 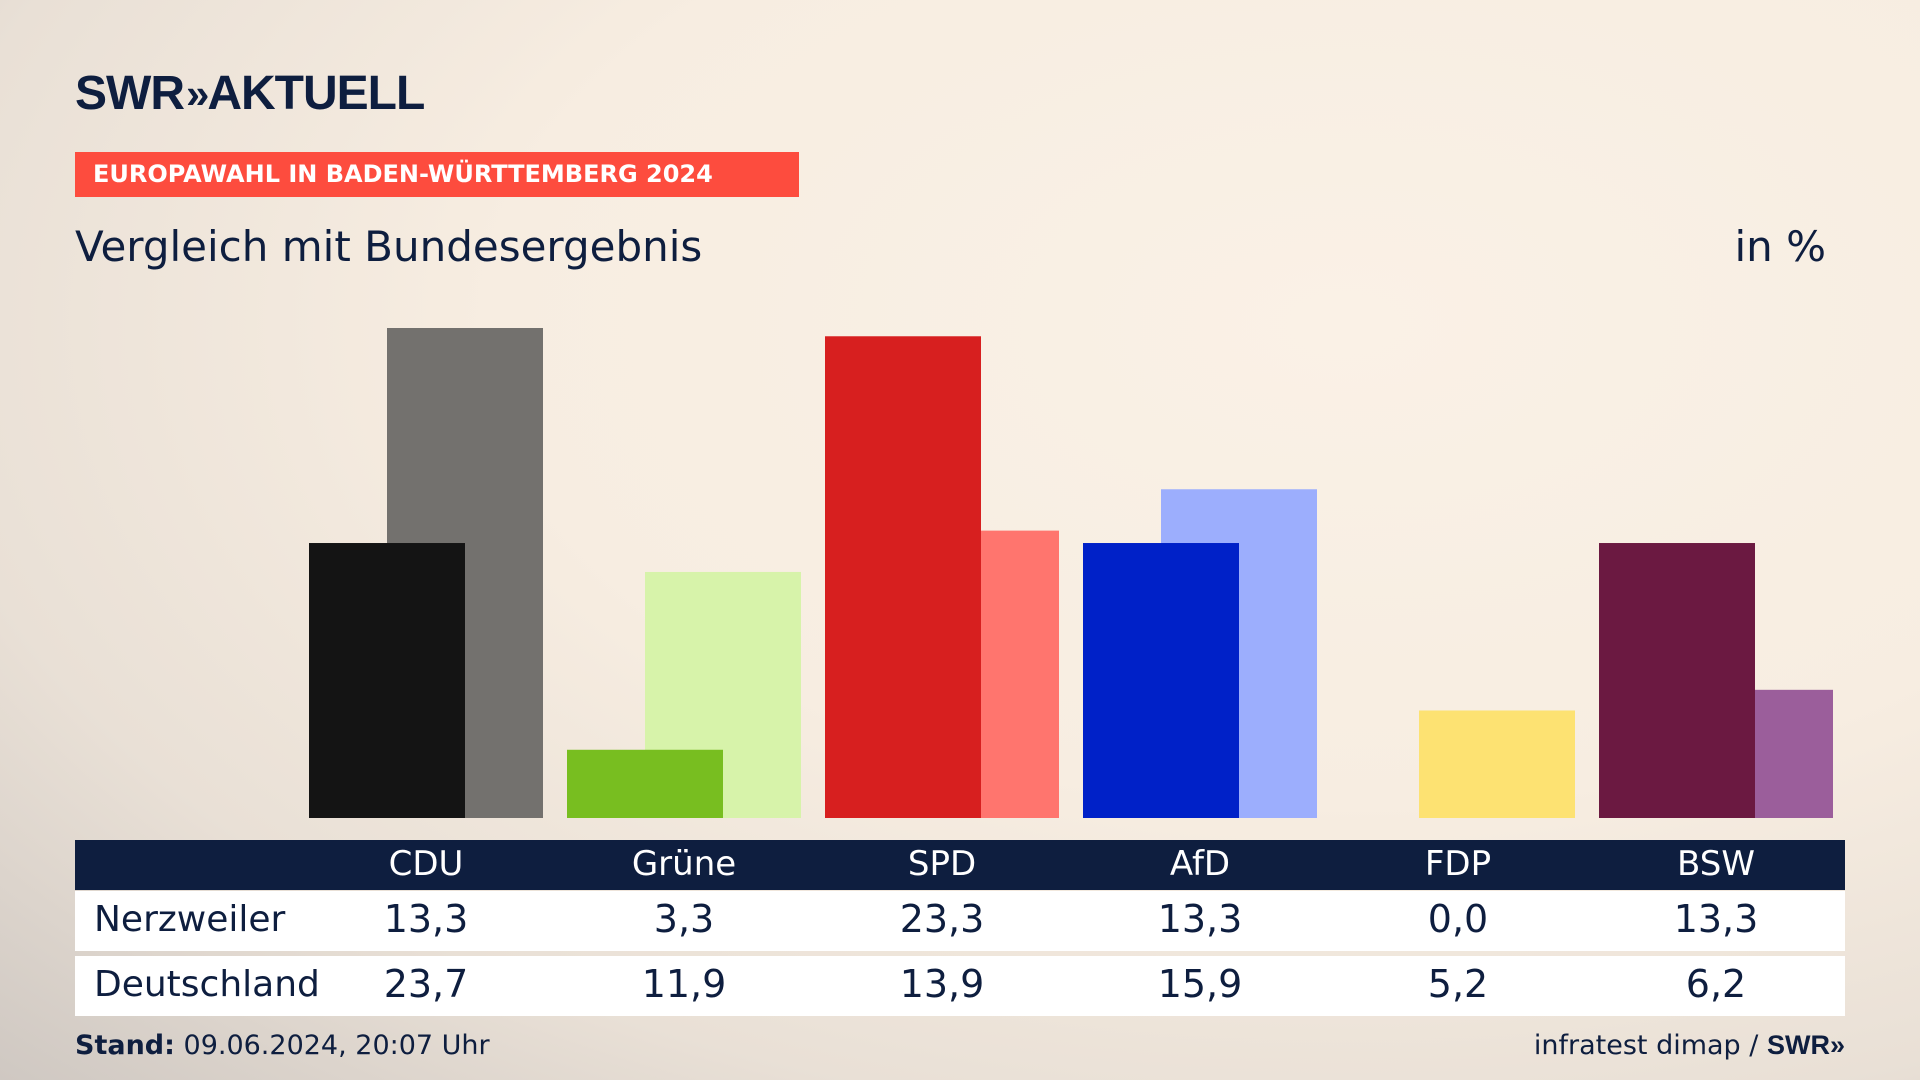 What do you see at coordinates (1716, 864) in the screenshot?
I see `column-header-bsw: BSW` at bounding box center [1716, 864].